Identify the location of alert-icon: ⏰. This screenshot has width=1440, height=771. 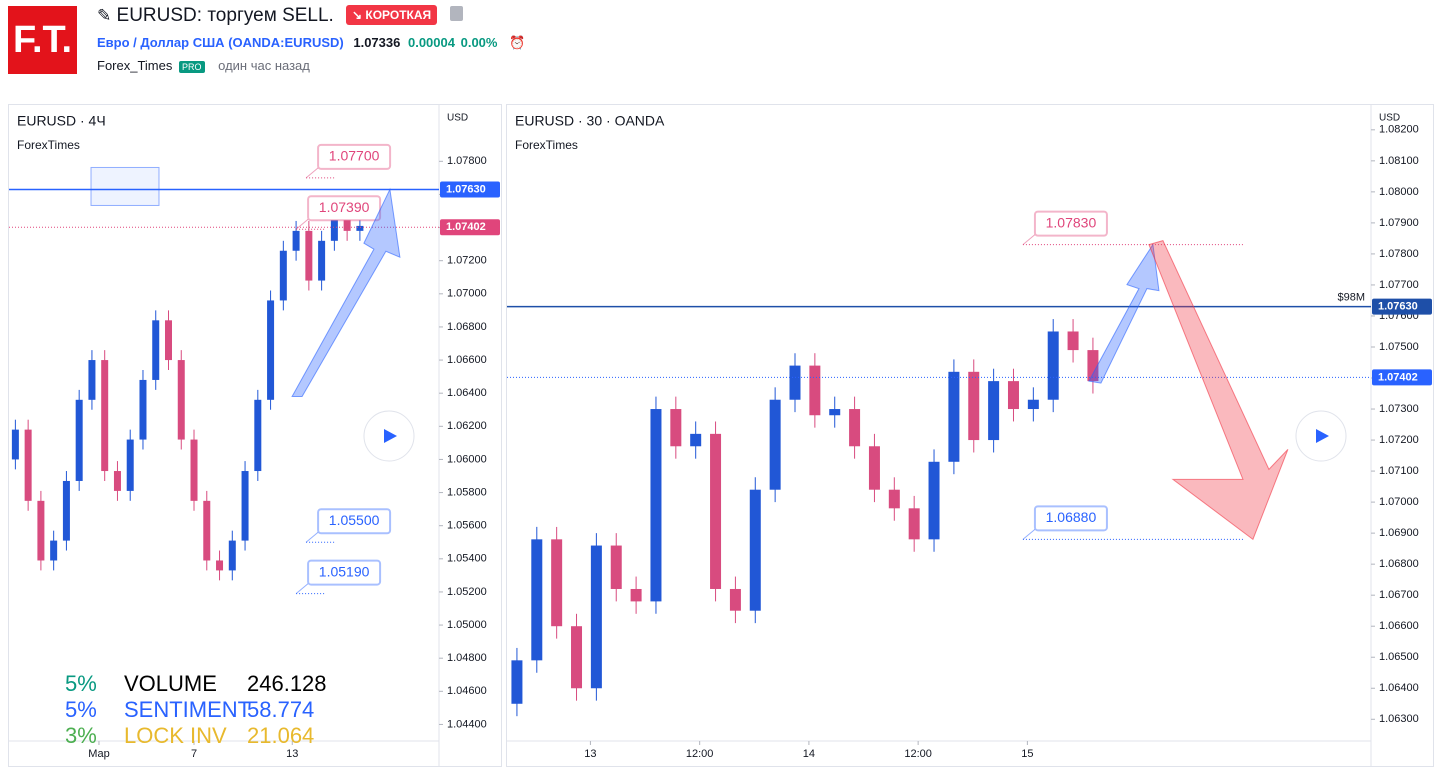
(517, 42).